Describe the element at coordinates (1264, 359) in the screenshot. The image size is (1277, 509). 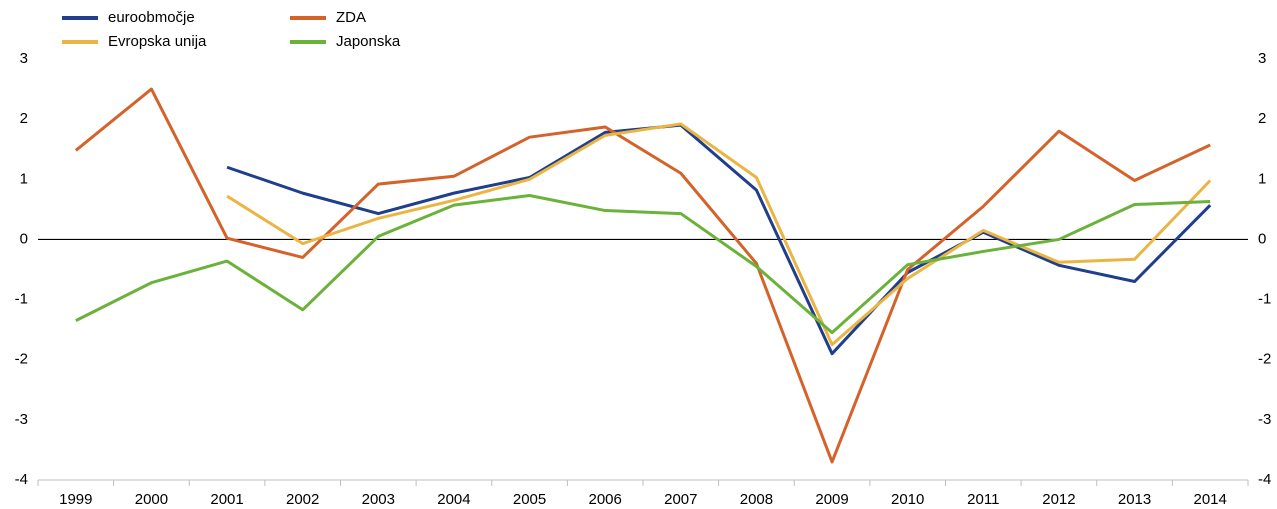
I see `y2-tick-label: -2` at that location.